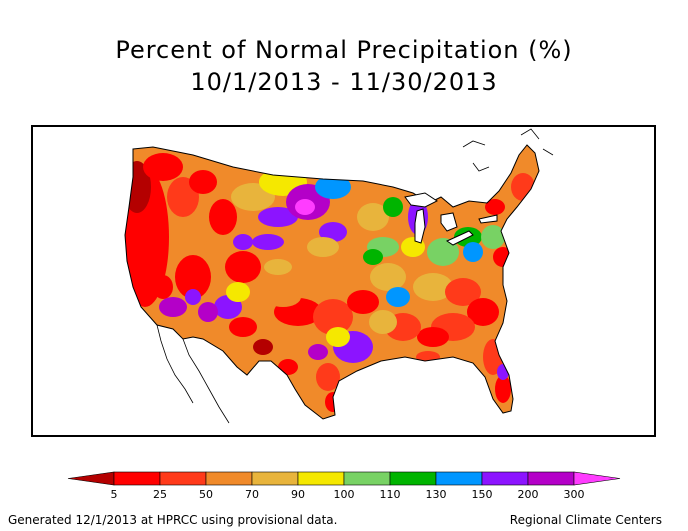  What do you see at coordinates (193, 374) in the screenshot?
I see `mexico-coast` at bounding box center [193, 374].